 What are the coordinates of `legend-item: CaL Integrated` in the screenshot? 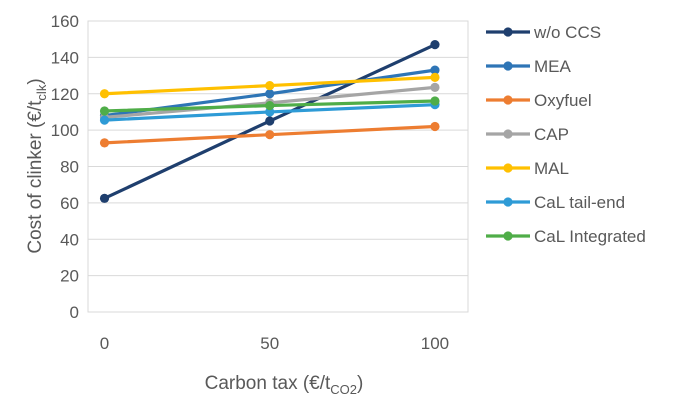 It's located at (566, 236).